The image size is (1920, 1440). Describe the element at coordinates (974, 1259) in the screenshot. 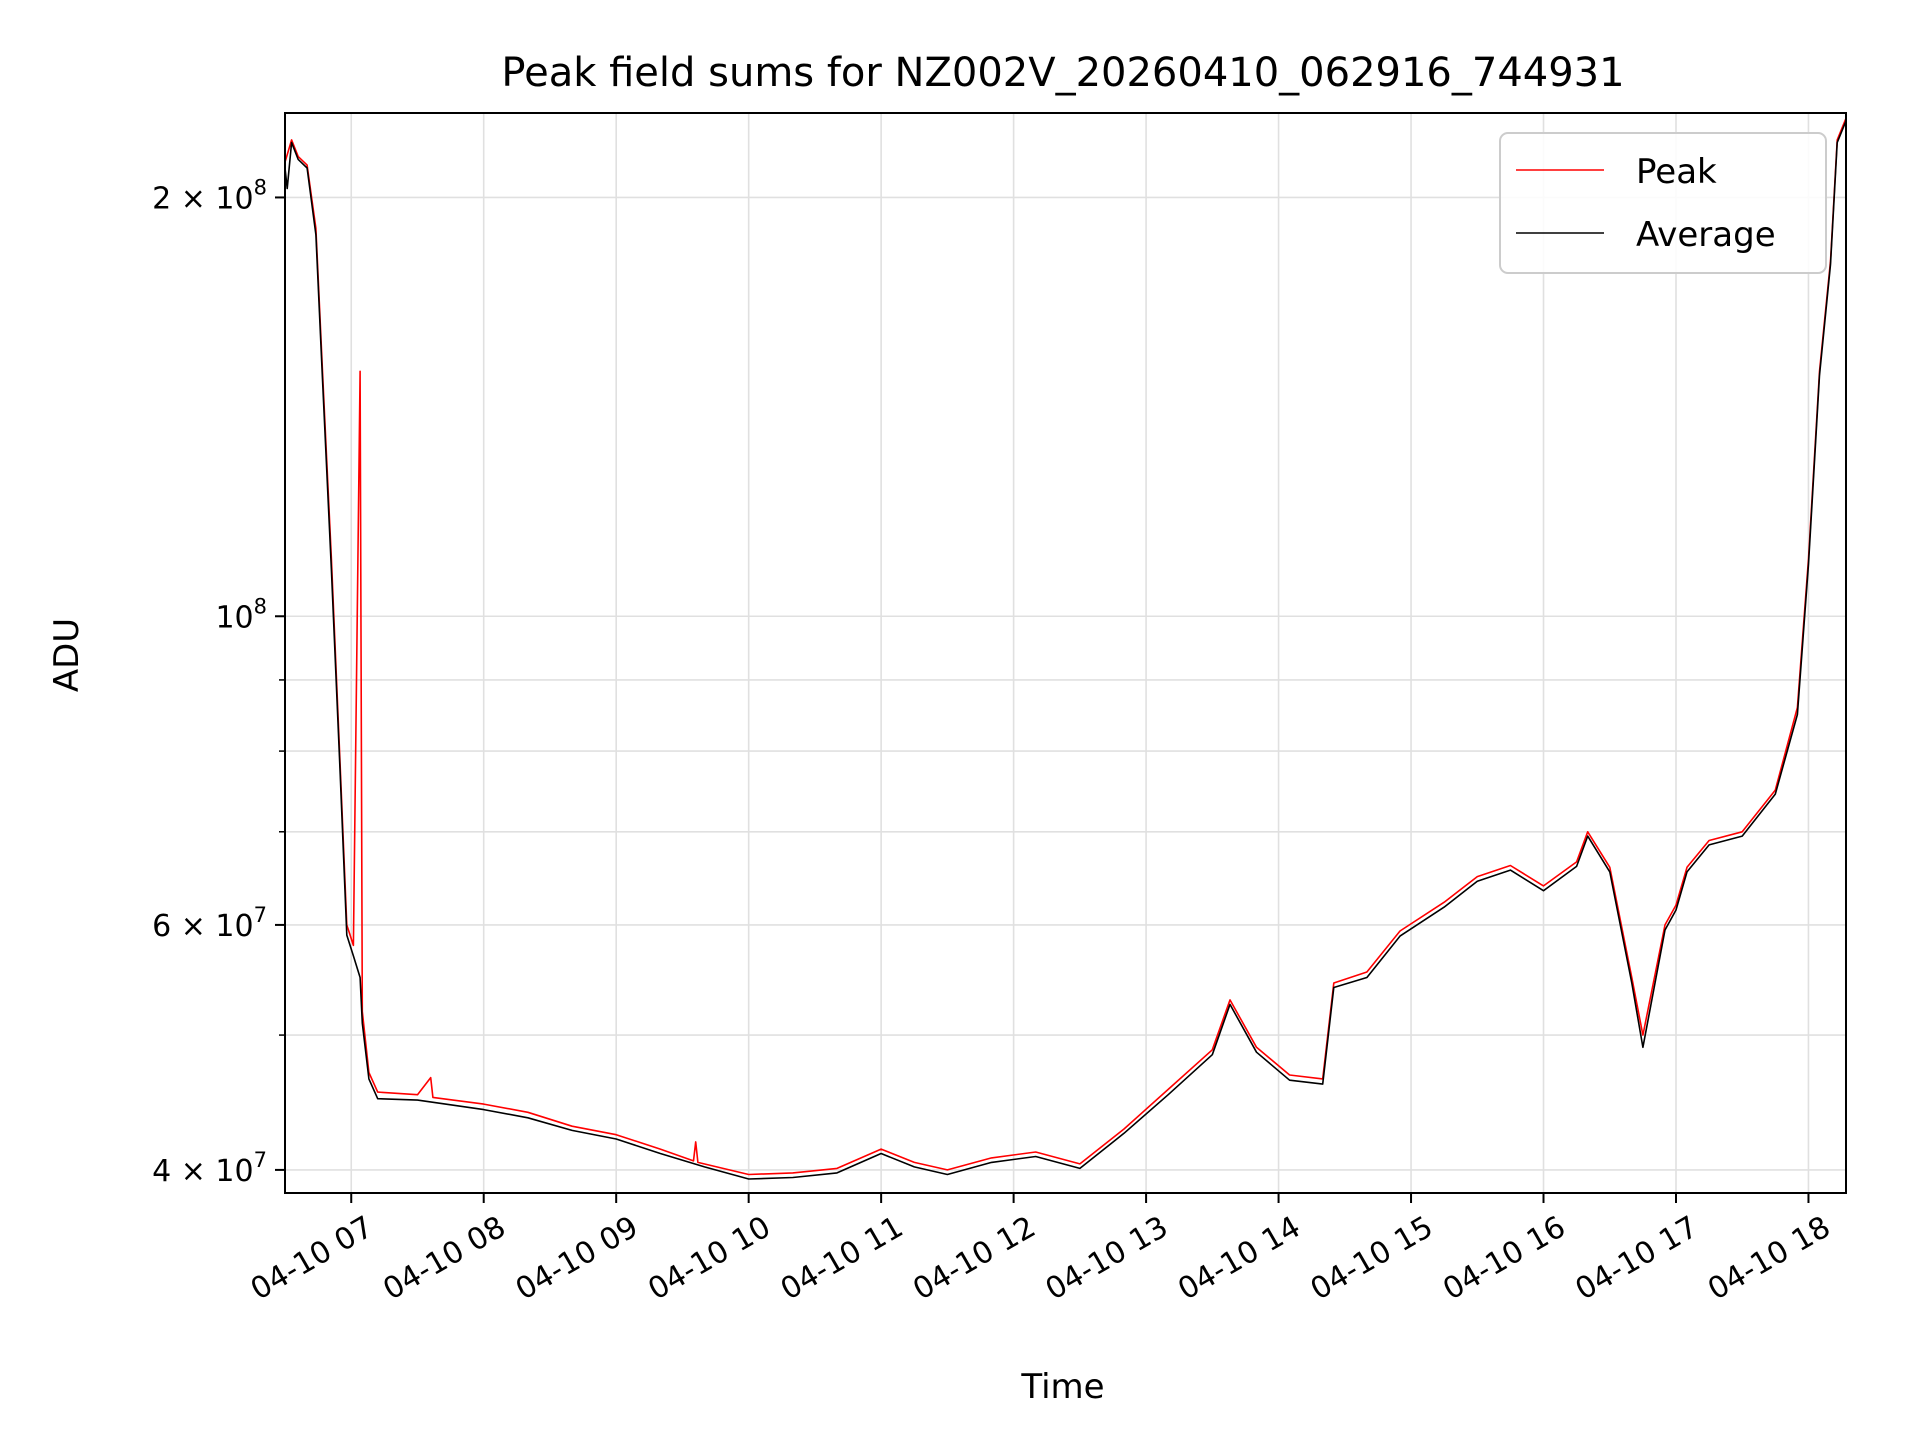

I see `x-tick-label: 04-10 12` at that location.